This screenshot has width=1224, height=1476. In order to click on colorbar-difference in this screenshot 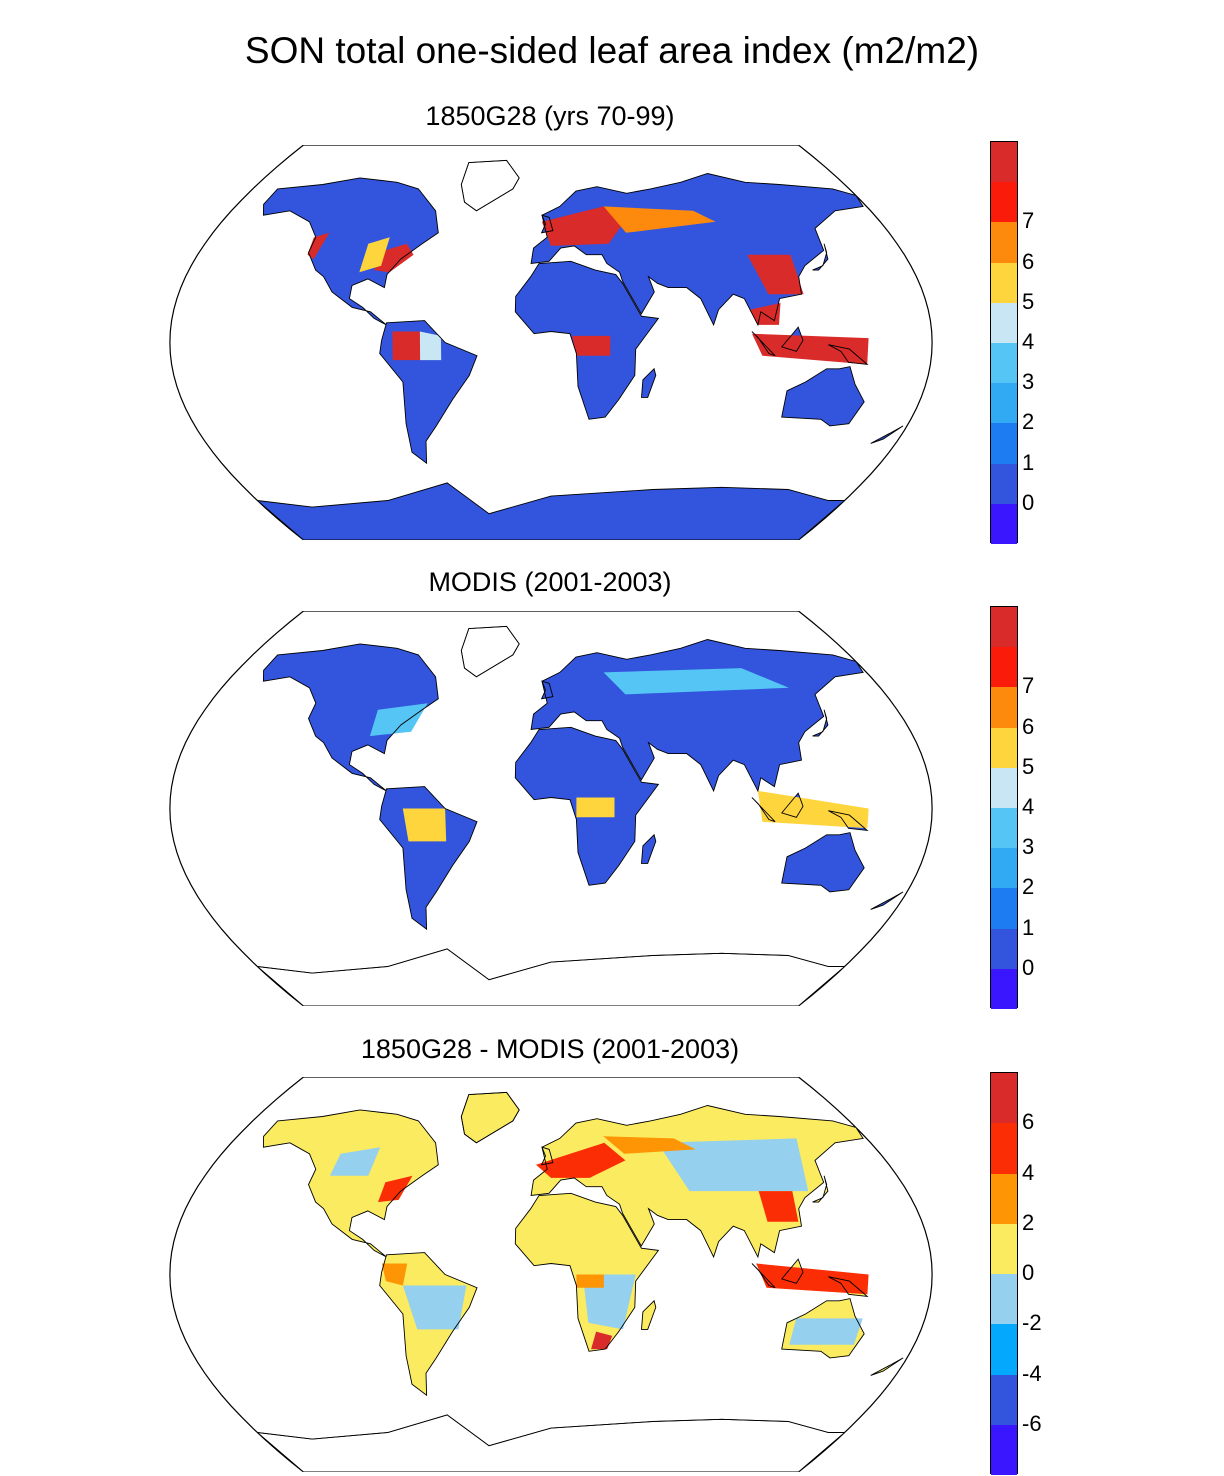, I will do `click(1004, 1273)`.